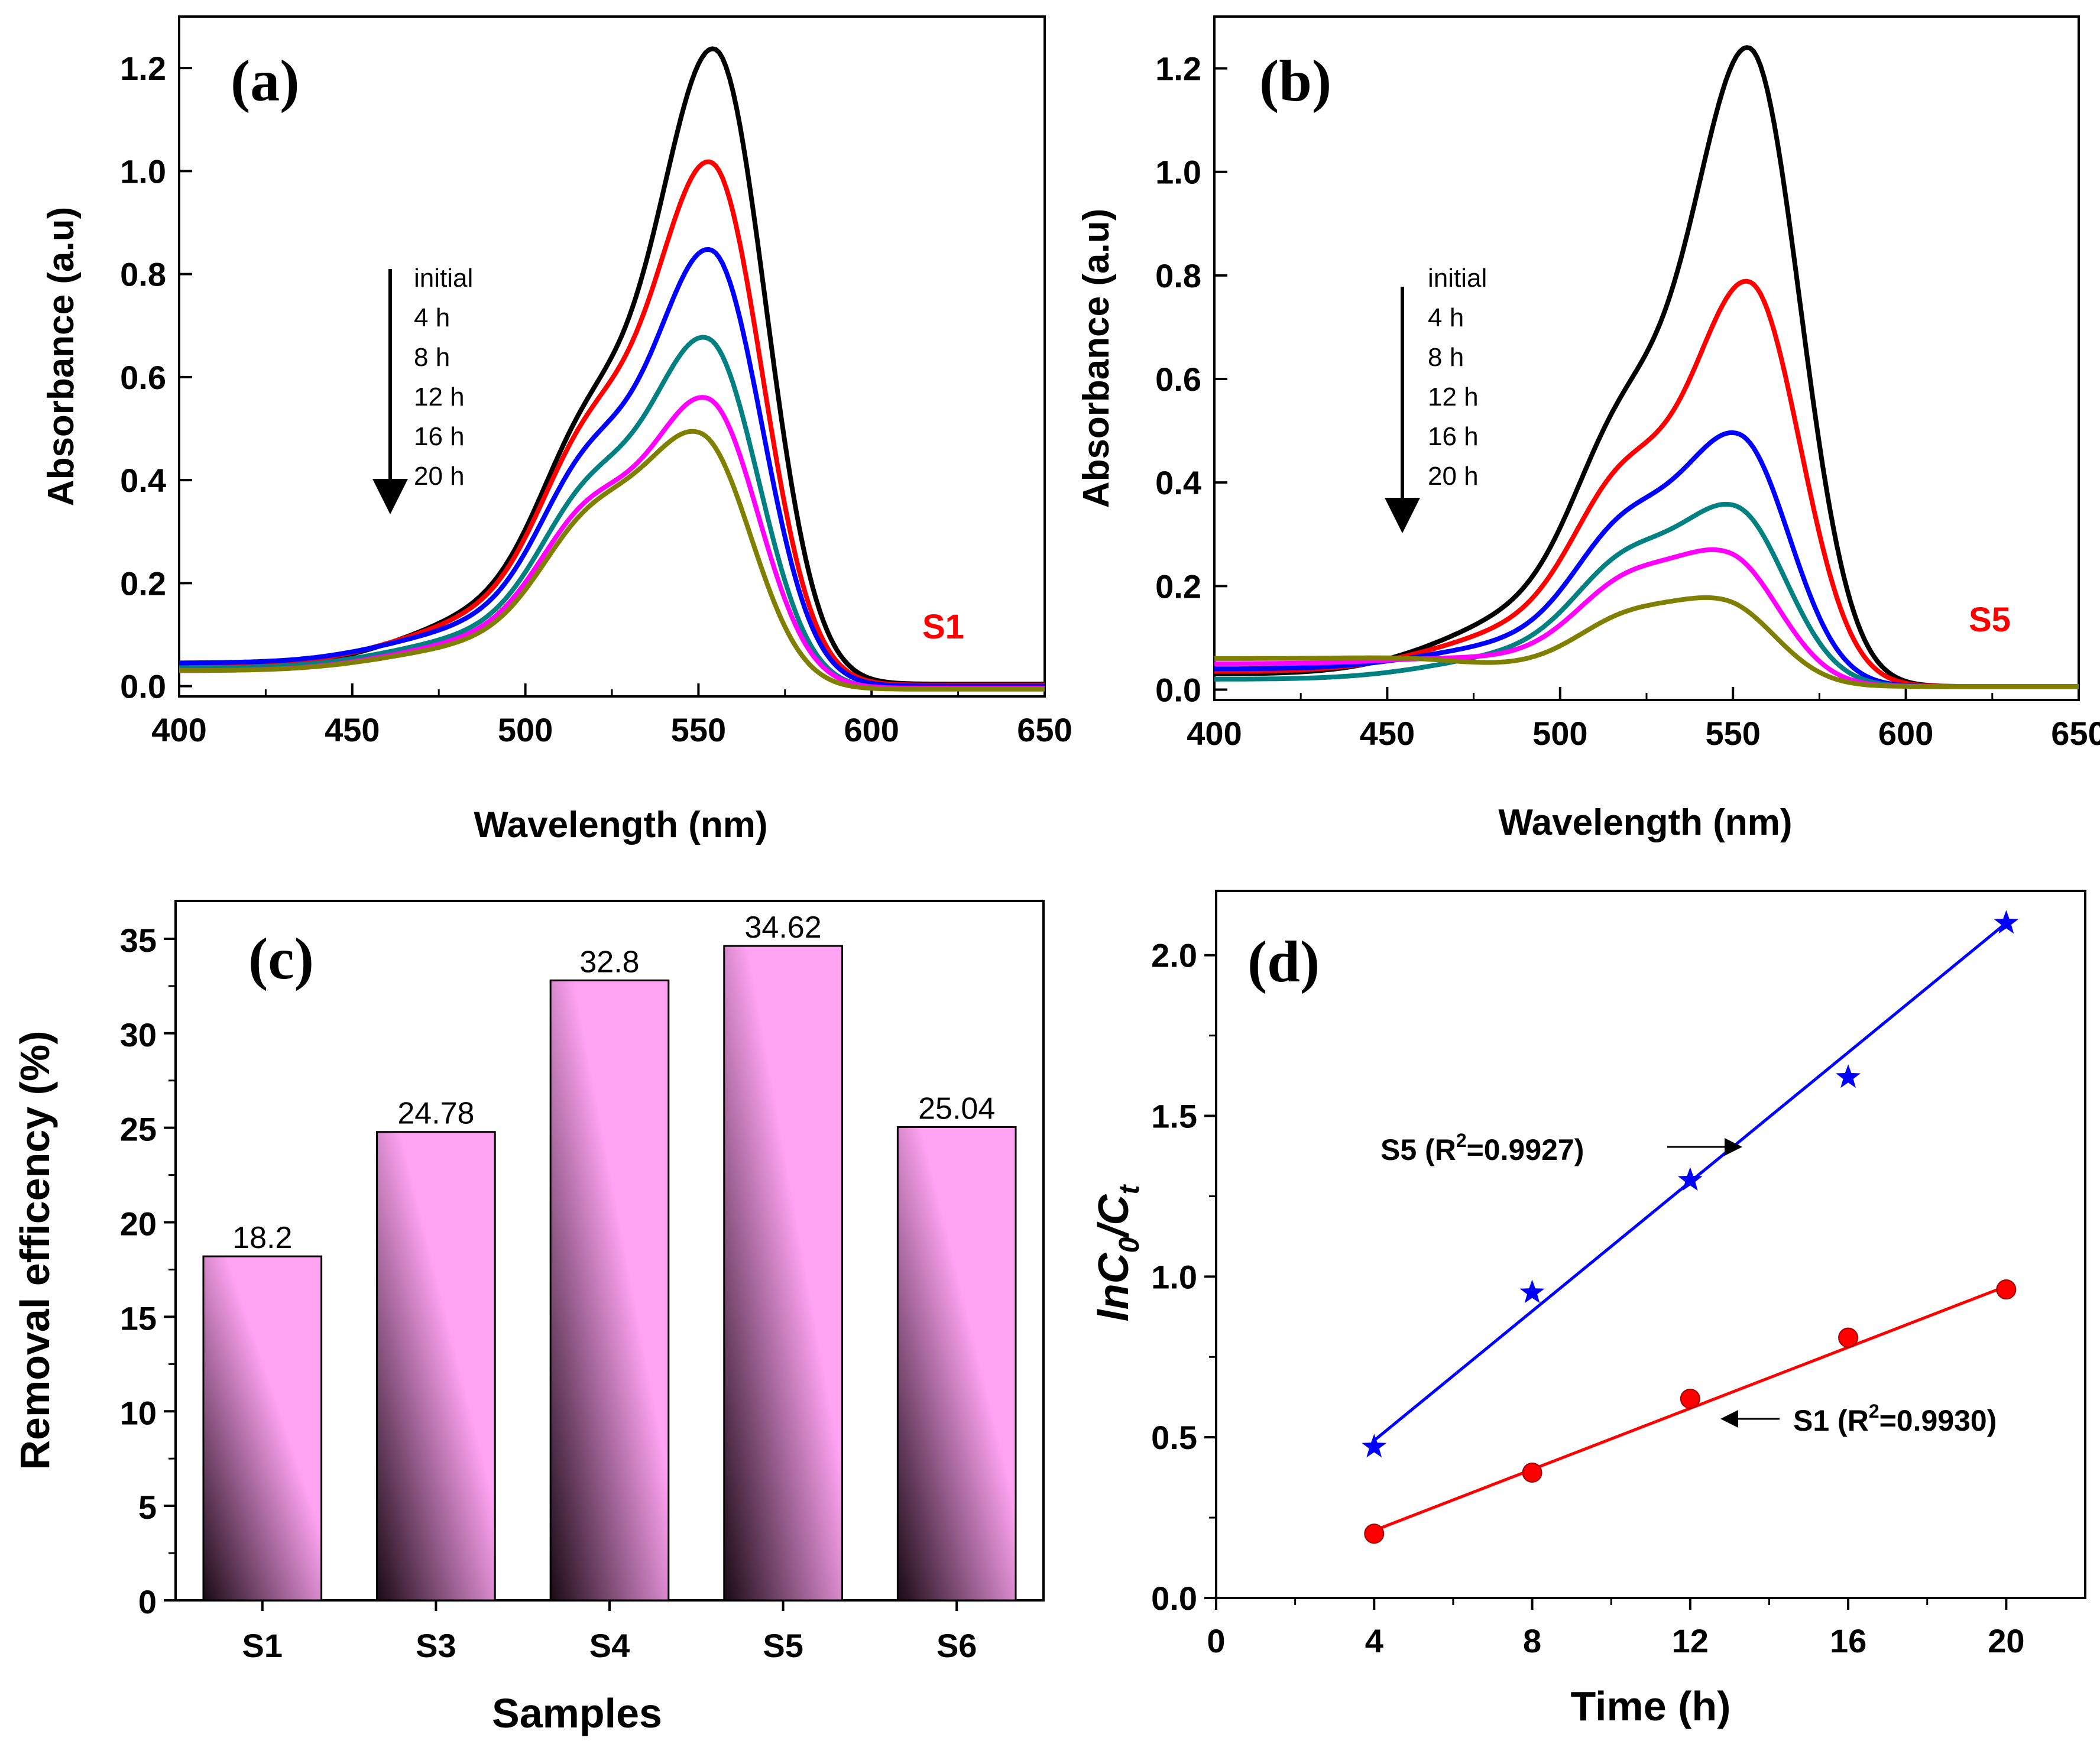 The width and height of the screenshot is (2100, 1744). I want to click on y-tick-label: 15, so click(138, 1318).